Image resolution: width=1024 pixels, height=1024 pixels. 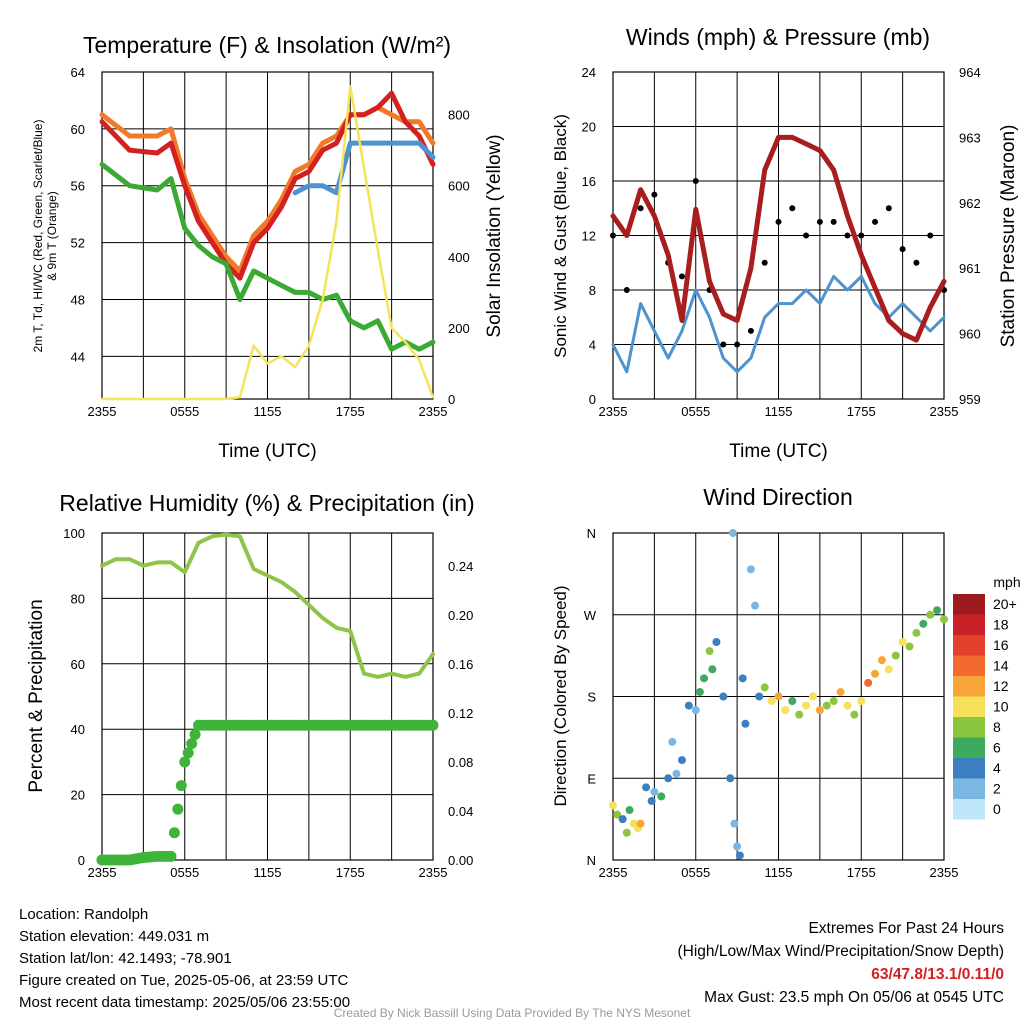 What do you see at coordinates (589, 127) in the screenshot?
I see `y-tick-label: 20` at bounding box center [589, 127].